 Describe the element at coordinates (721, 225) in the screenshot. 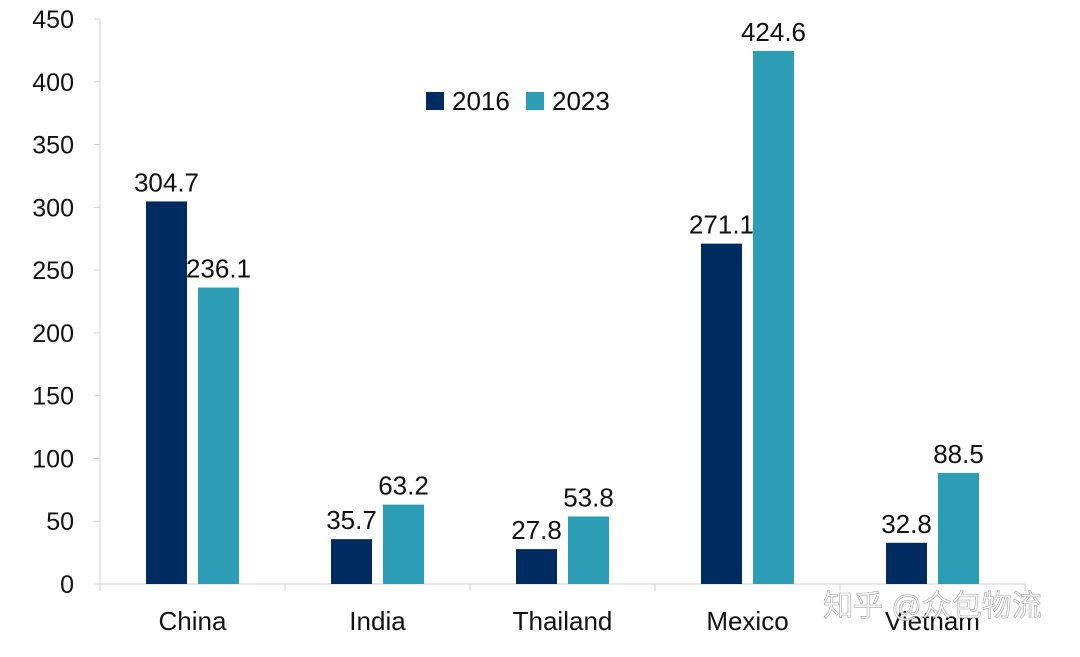

I see `data-label: 271.1` at that location.